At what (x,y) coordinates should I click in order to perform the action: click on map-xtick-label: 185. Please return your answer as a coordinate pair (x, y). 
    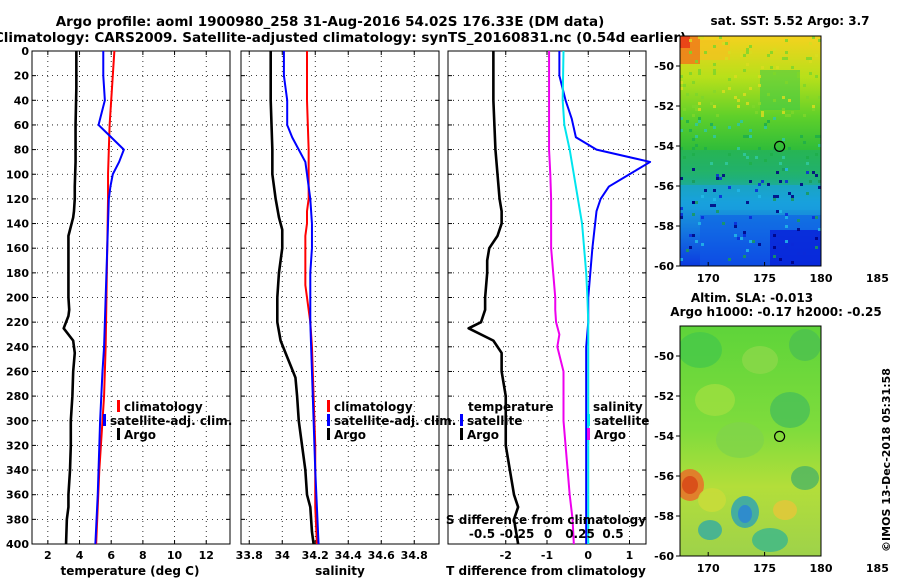
    Looking at the image, I should click on (877, 278).